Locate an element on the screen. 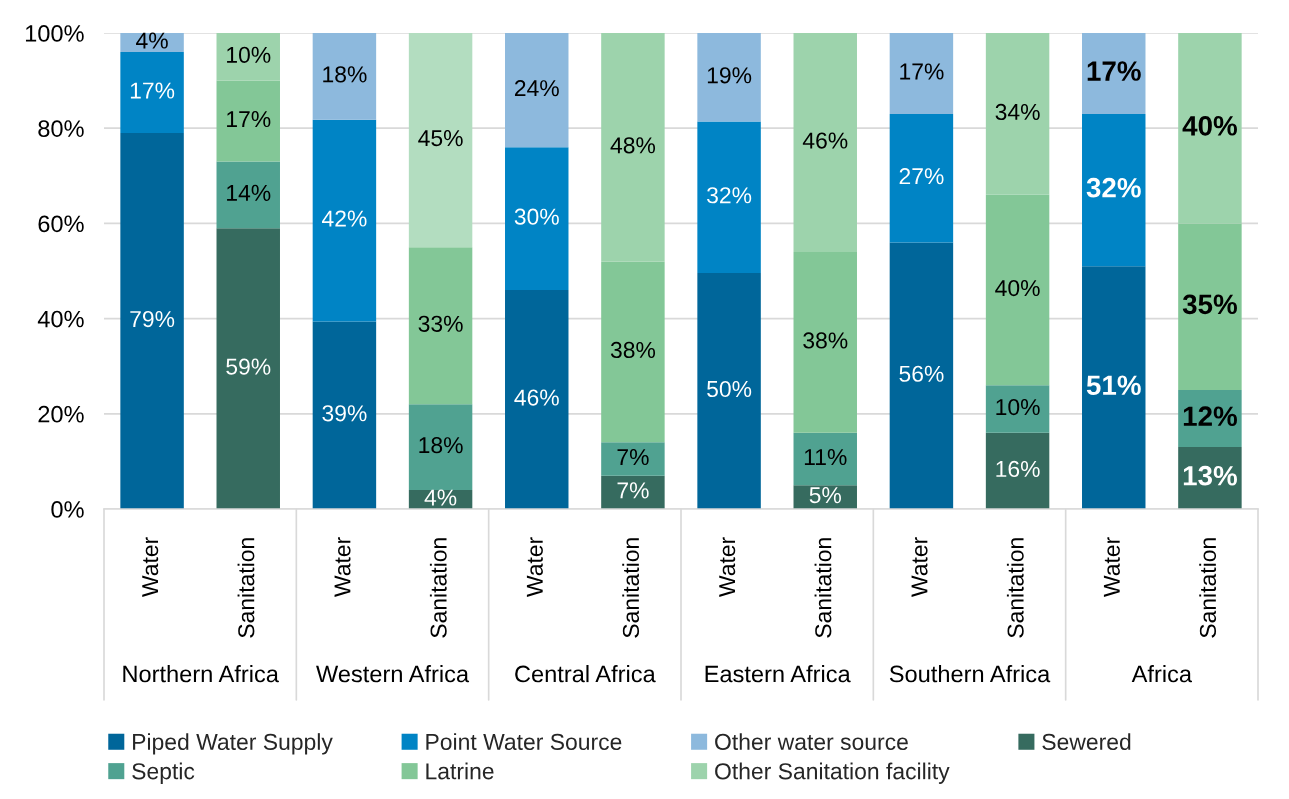 The image size is (1289, 799). data-label: 79% is located at coordinates (152, 319).